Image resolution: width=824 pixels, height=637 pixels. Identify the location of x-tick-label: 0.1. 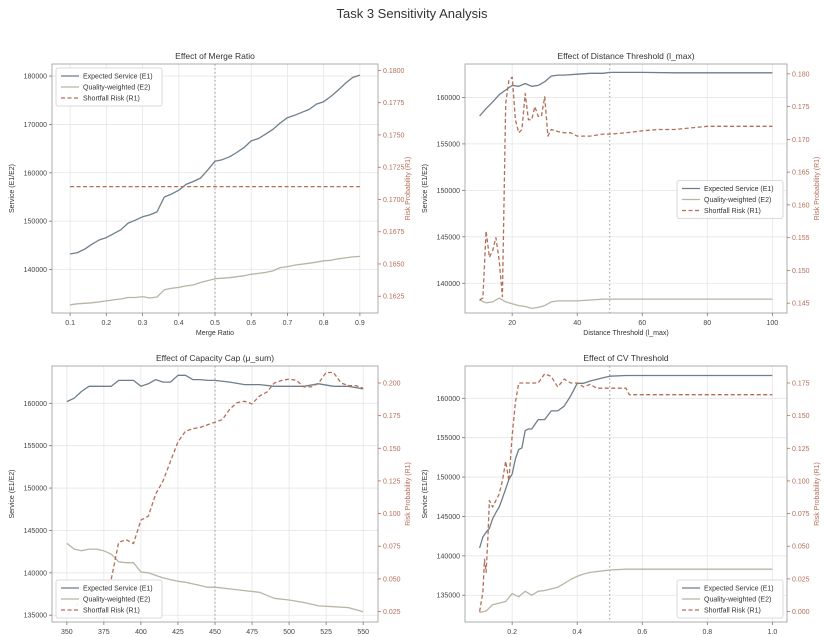
(70, 323).